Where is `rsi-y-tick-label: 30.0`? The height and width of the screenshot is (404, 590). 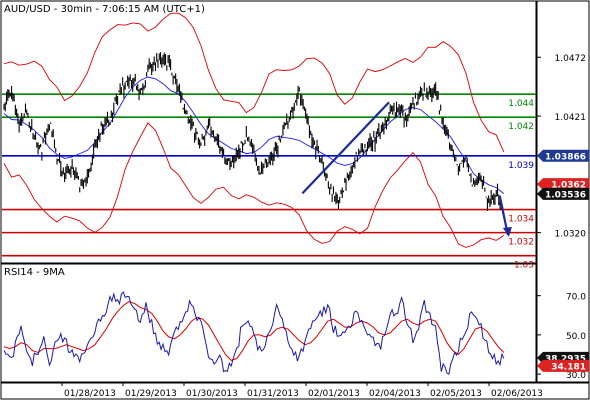
rsi-y-tick-label: 30.0 is located at coordinates (576, 376).